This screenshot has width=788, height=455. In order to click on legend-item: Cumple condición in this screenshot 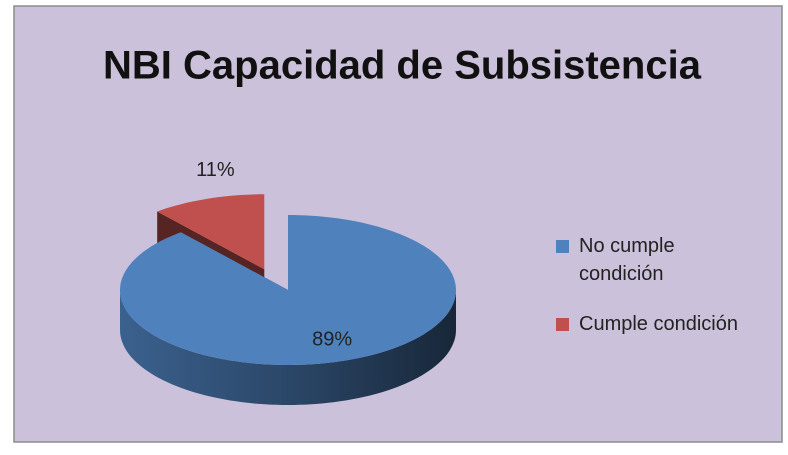, I will do `click(666, 324)`.